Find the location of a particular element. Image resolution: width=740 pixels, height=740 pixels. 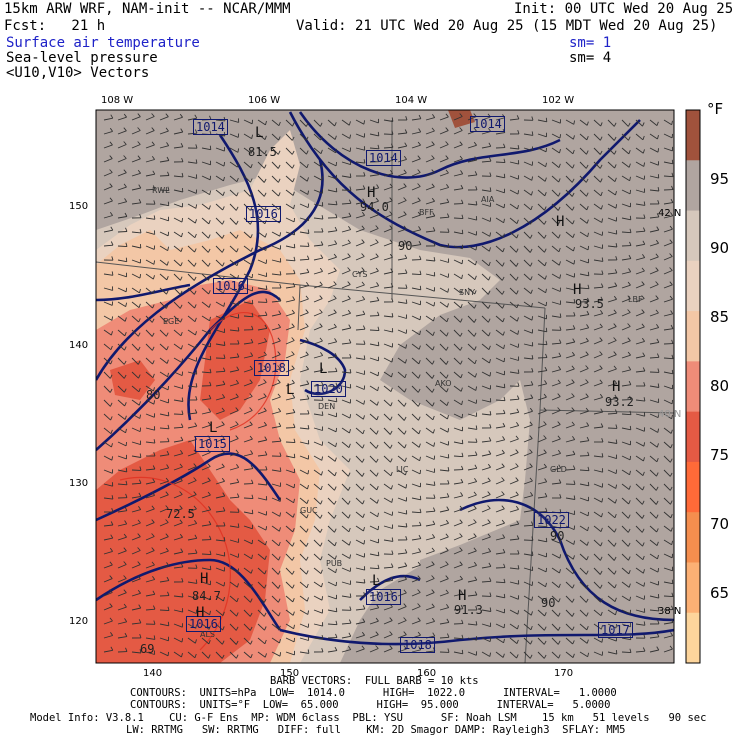

station-label: AIA is located at coordinates (488, 199).